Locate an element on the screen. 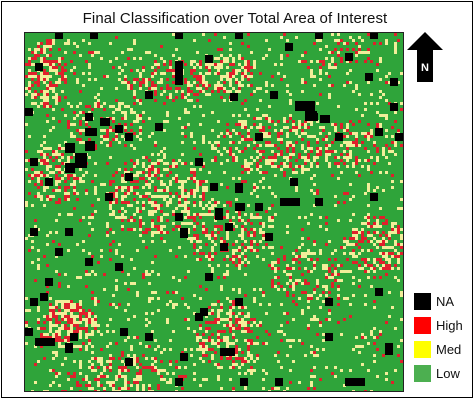 The height and width of the screenshot is (401, 476). legend-item-na: NA is located at coordinates (444, 303).